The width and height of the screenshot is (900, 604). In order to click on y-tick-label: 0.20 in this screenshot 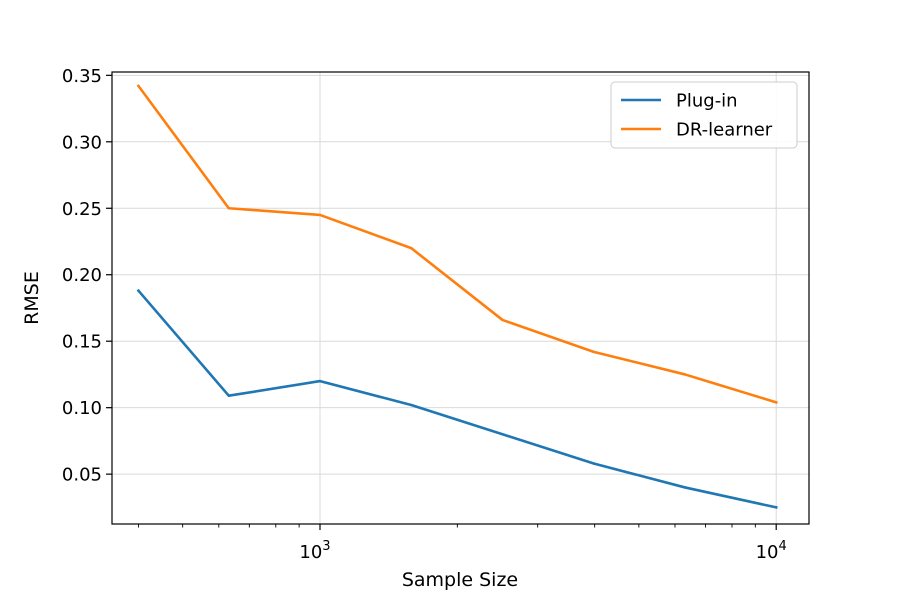, I will do `click(82, 275)`.